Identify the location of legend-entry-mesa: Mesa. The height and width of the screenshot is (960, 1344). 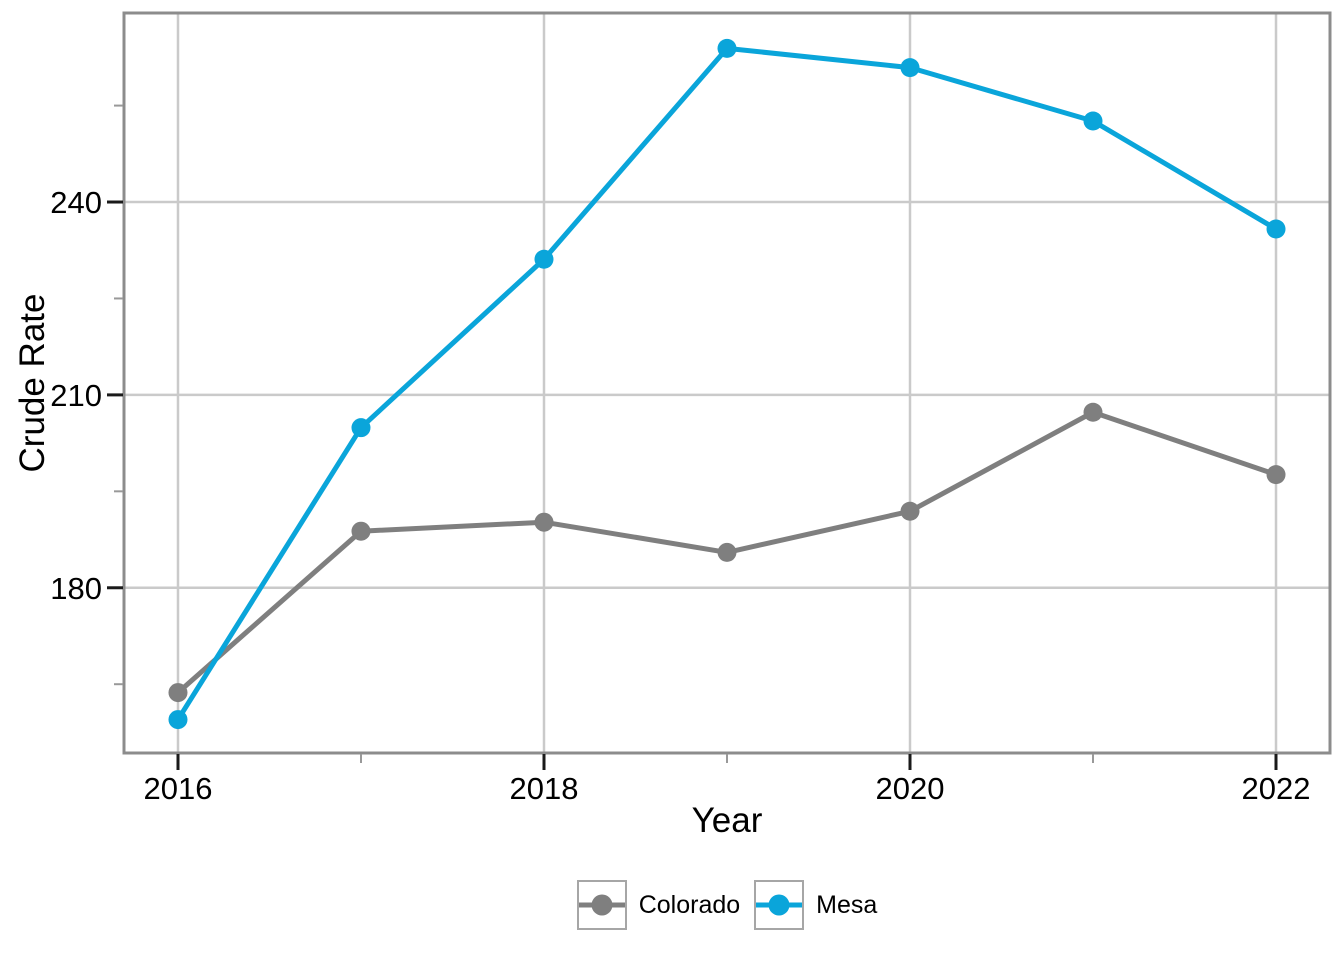
(815, 905).